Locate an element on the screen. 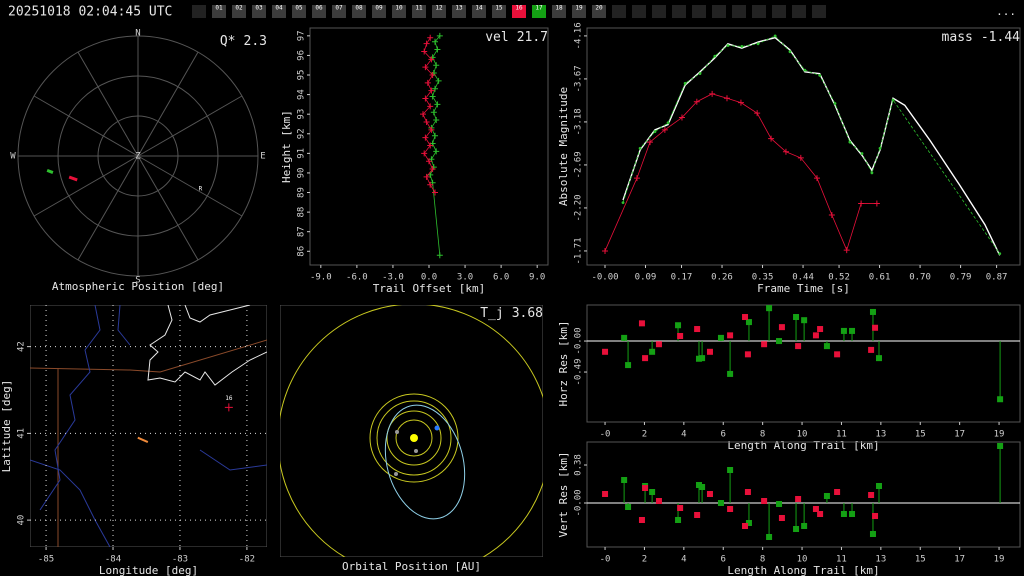 This screenshot has width=1024, height=576. y-axis-label: Latitude [deg] is located at coordinates (6, 426).